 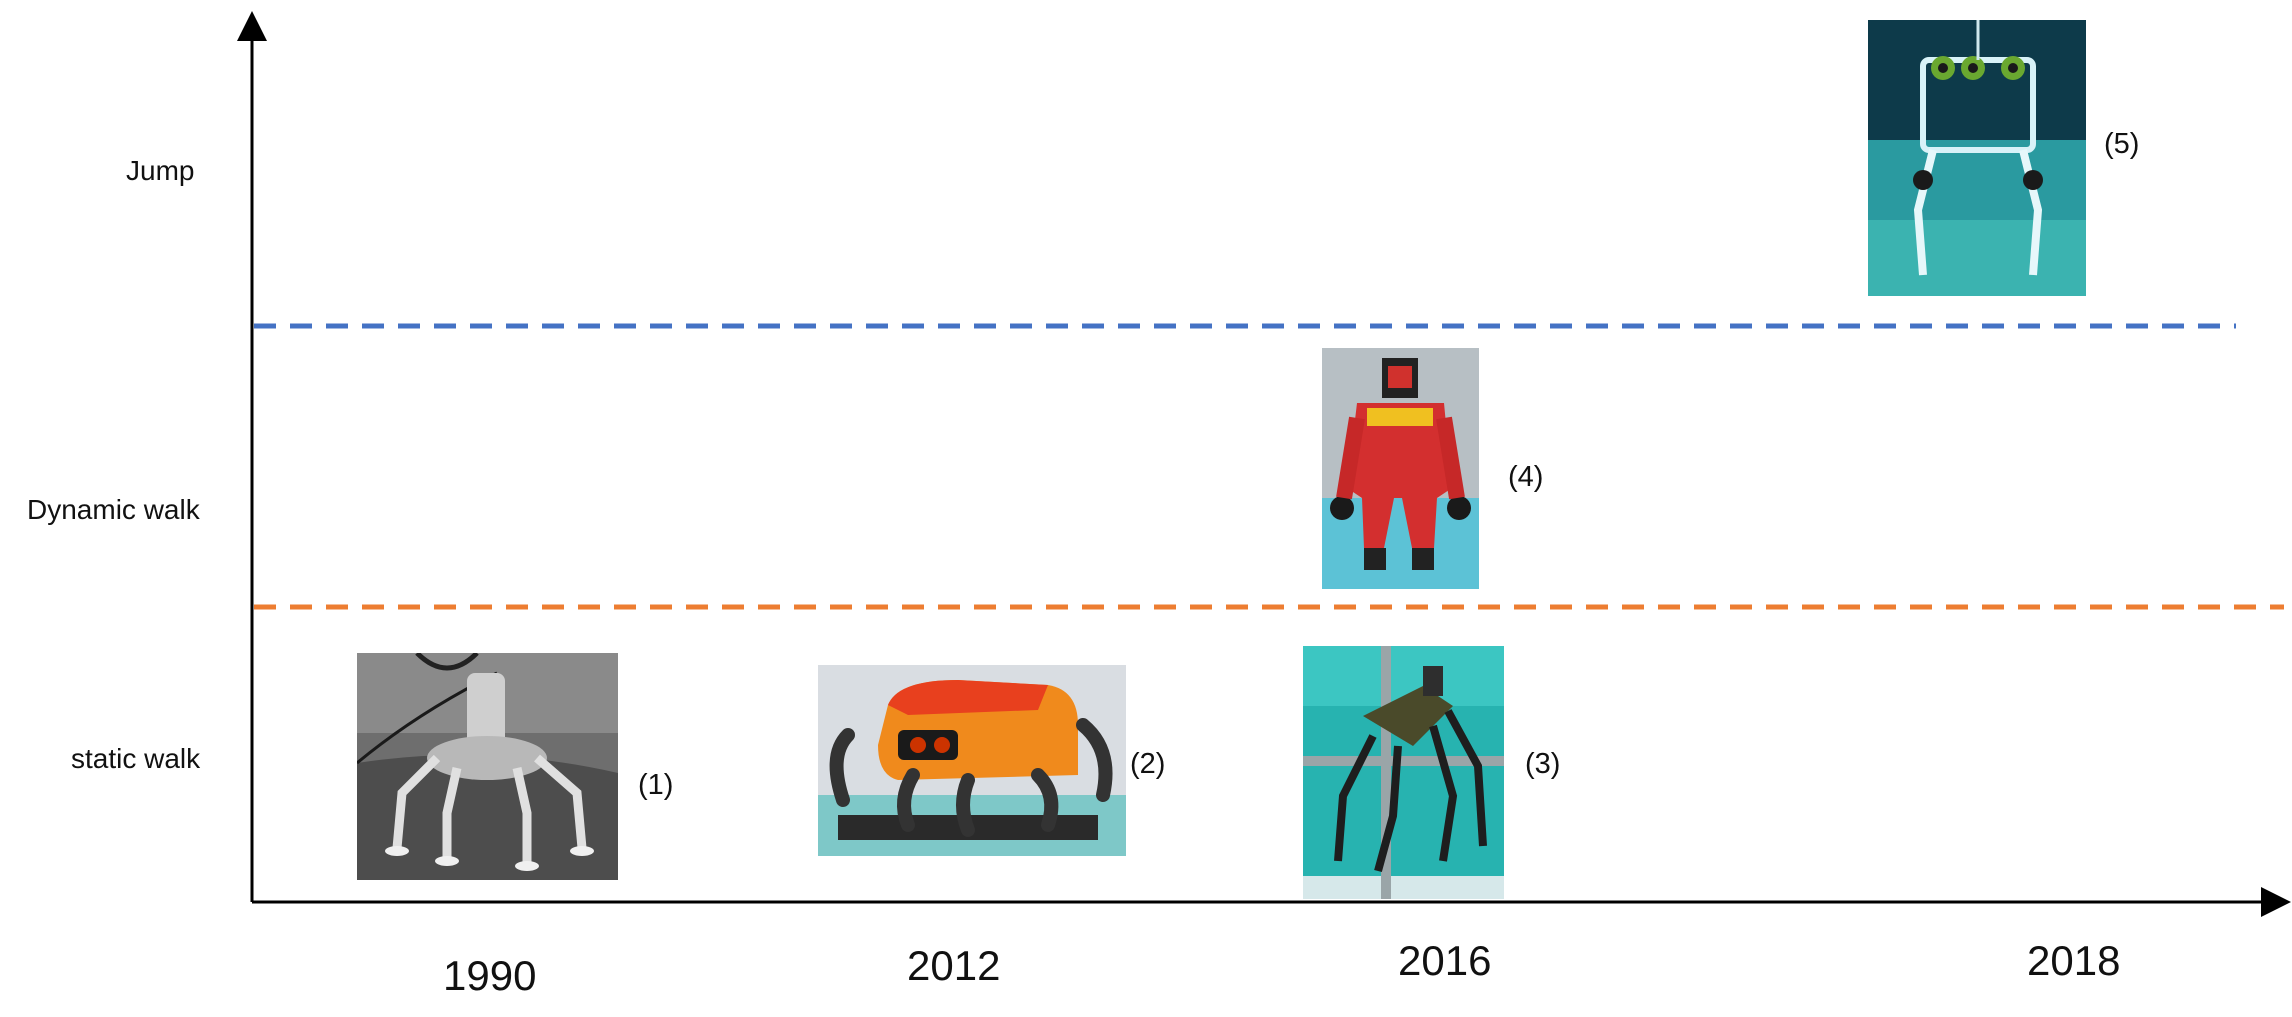 What do you see at coordinates (954, 965) in the screenshot?
I see `year-label-2012: 2012` at bounding box center [954, 965].